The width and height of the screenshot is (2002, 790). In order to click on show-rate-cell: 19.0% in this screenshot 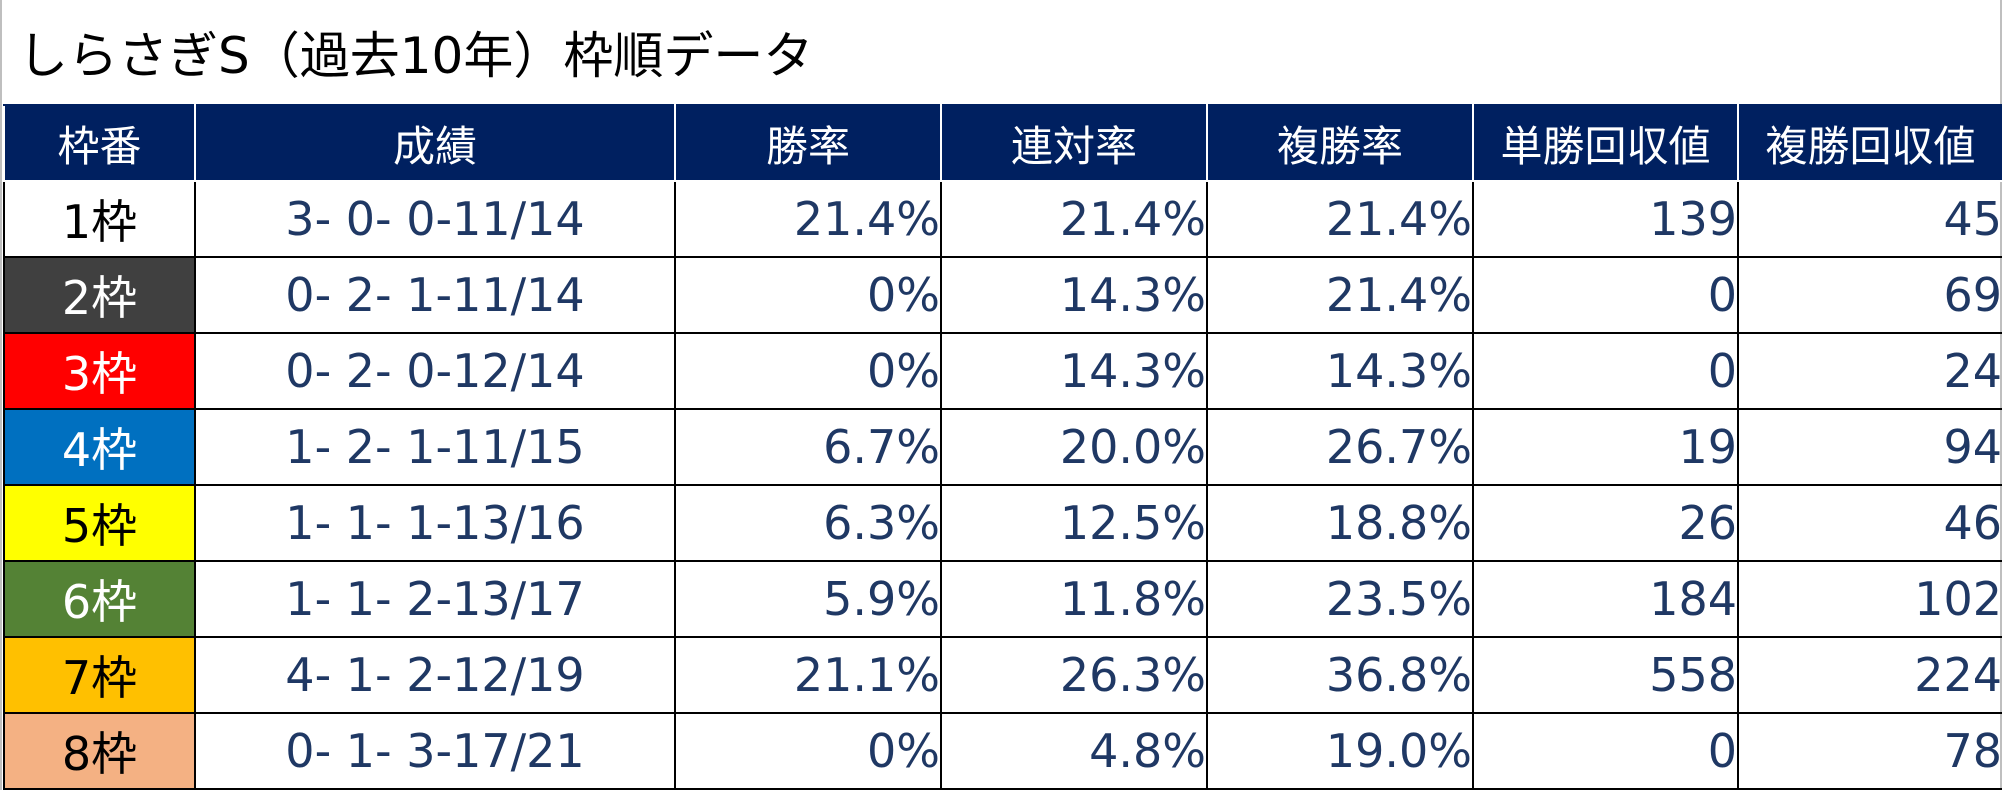, I will do `click(1340, 751)`.